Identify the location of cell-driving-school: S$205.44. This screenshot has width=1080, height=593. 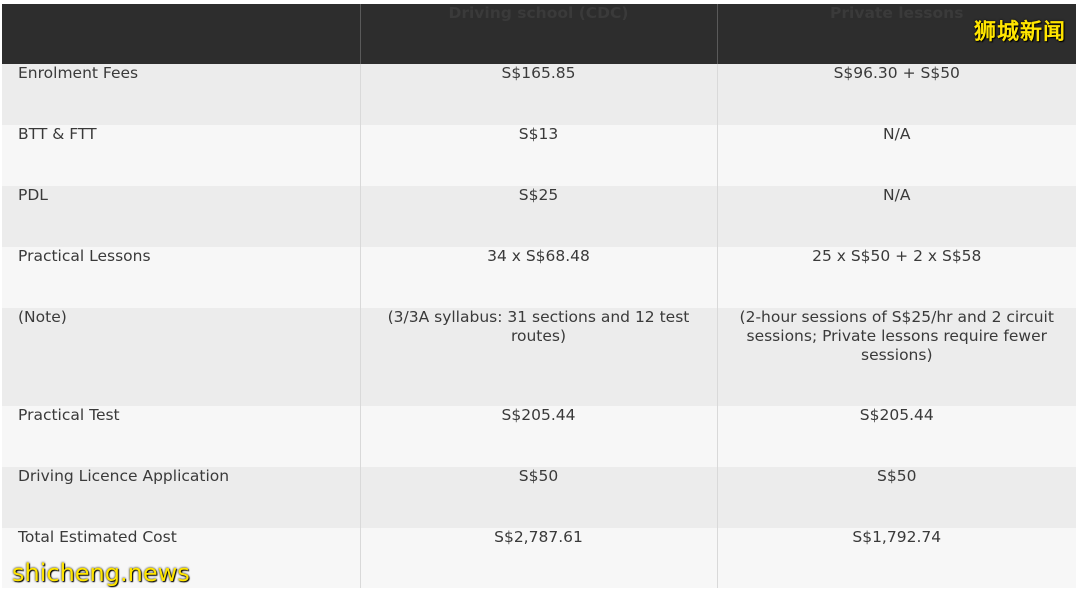
(539, 436).